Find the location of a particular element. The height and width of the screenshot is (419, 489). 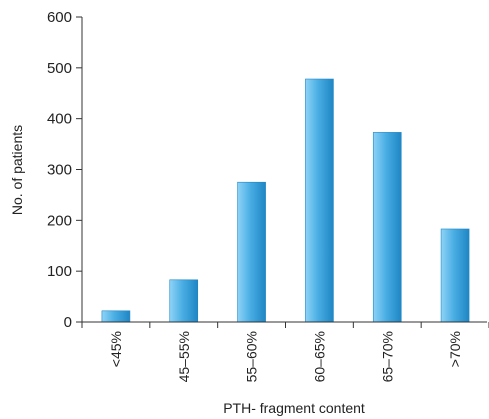

x-tick-label-3: 60–65% is located at coordinates (319, 356).